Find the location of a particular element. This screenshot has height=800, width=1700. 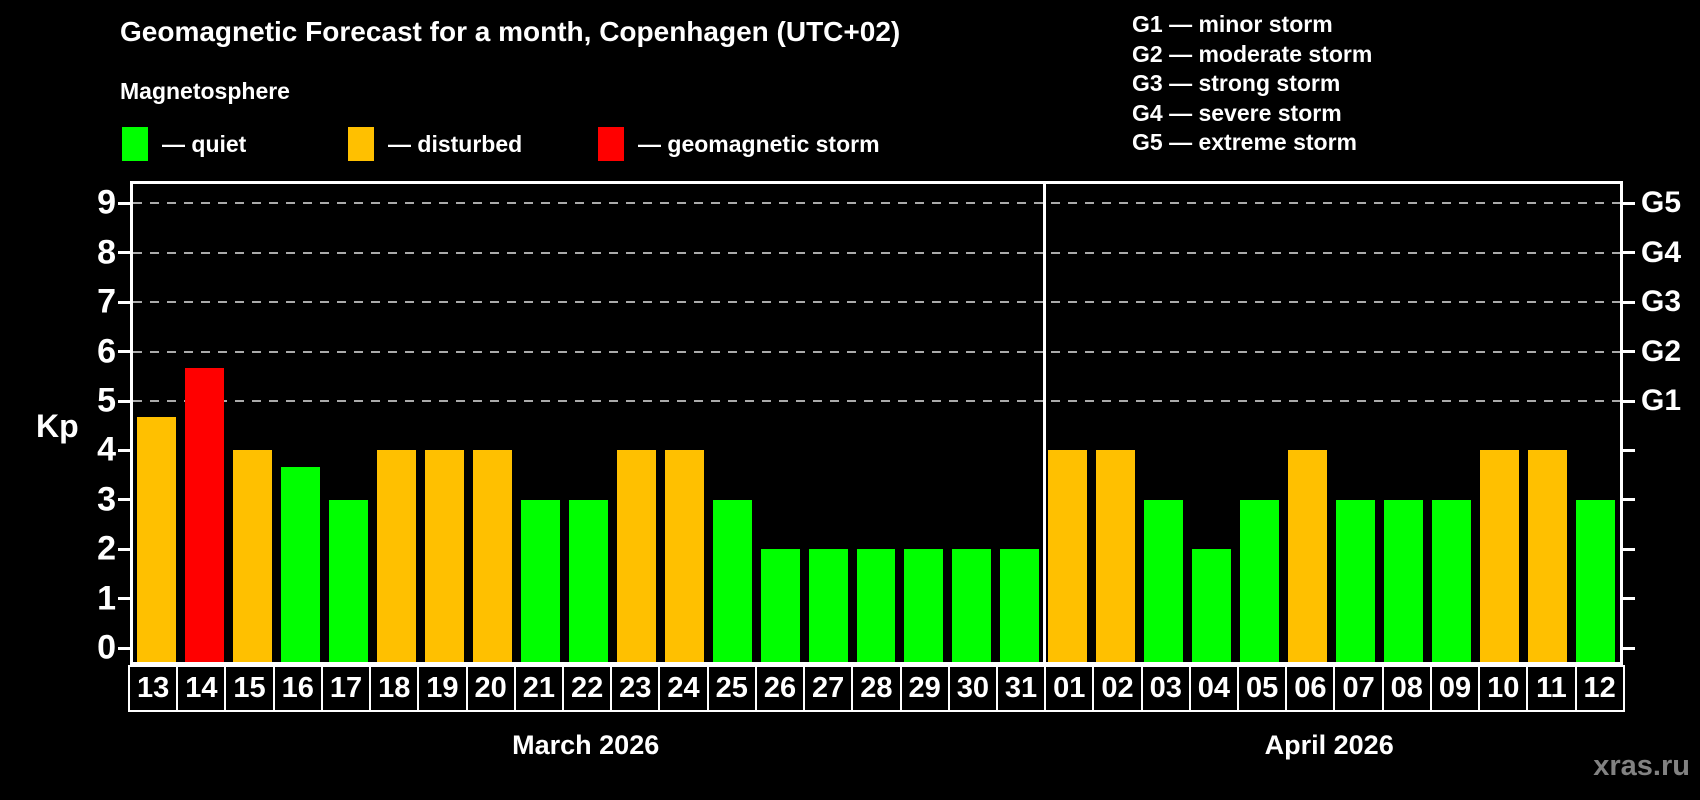

watermark: xras.ru is located at coordinates (1641, 766).